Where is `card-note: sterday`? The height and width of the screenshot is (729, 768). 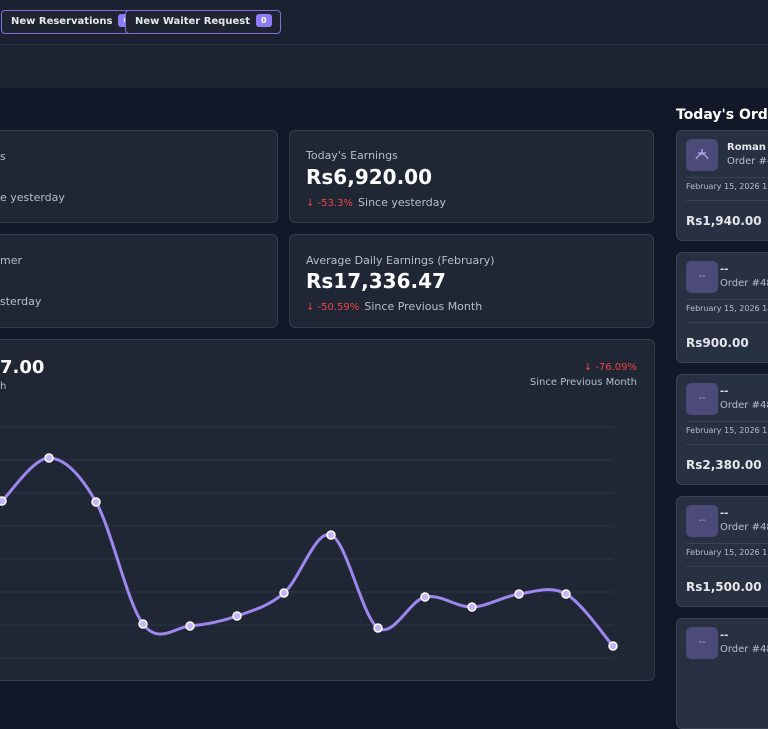 card-note: sterday is located at coordinates (21, 301).